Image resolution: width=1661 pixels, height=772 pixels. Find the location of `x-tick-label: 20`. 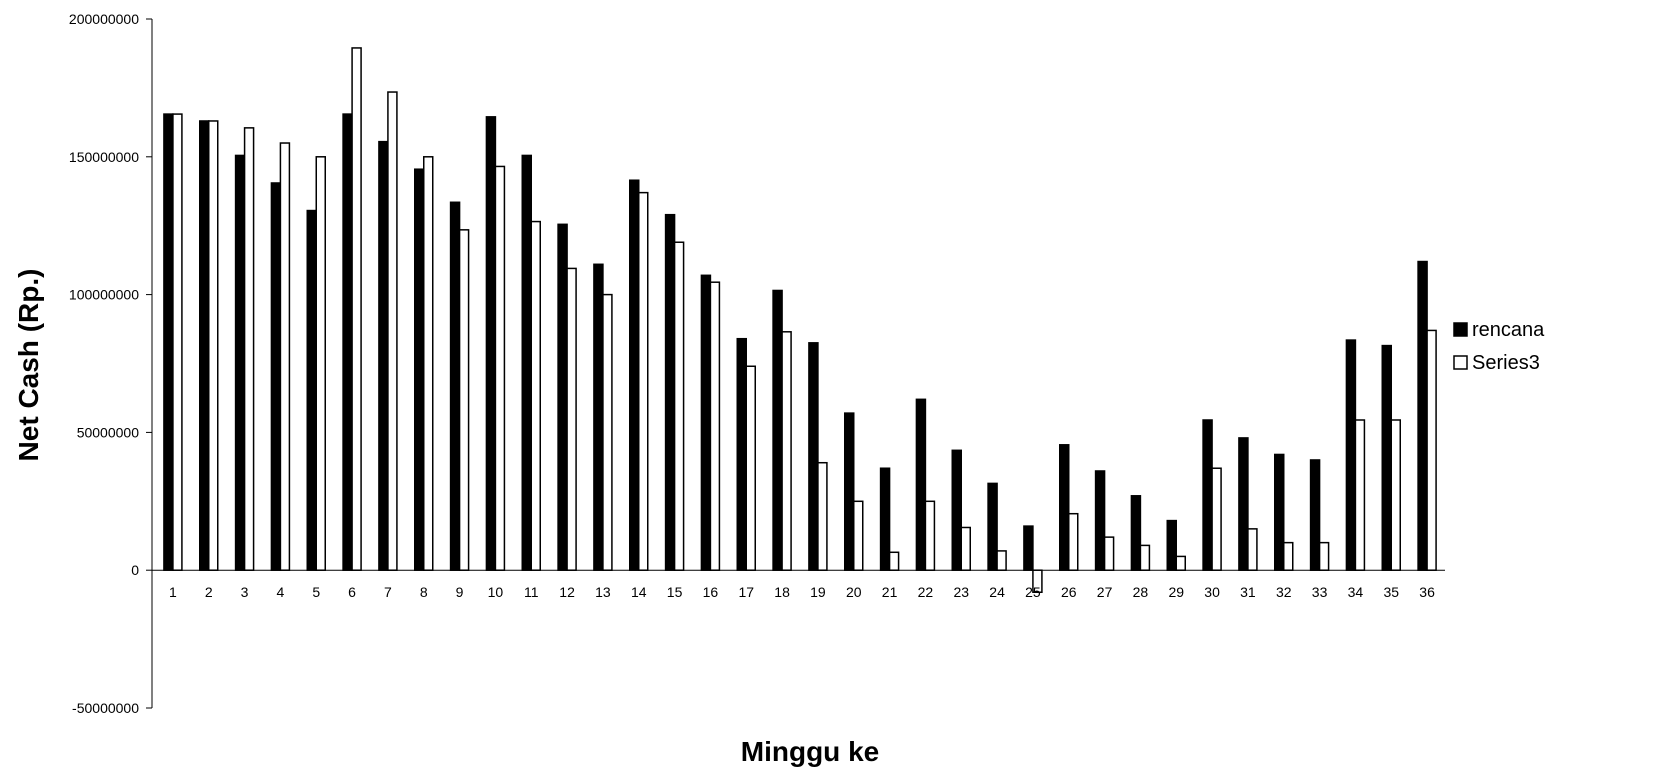

x-tick-label: 20 is located at coordinates (854, 592).